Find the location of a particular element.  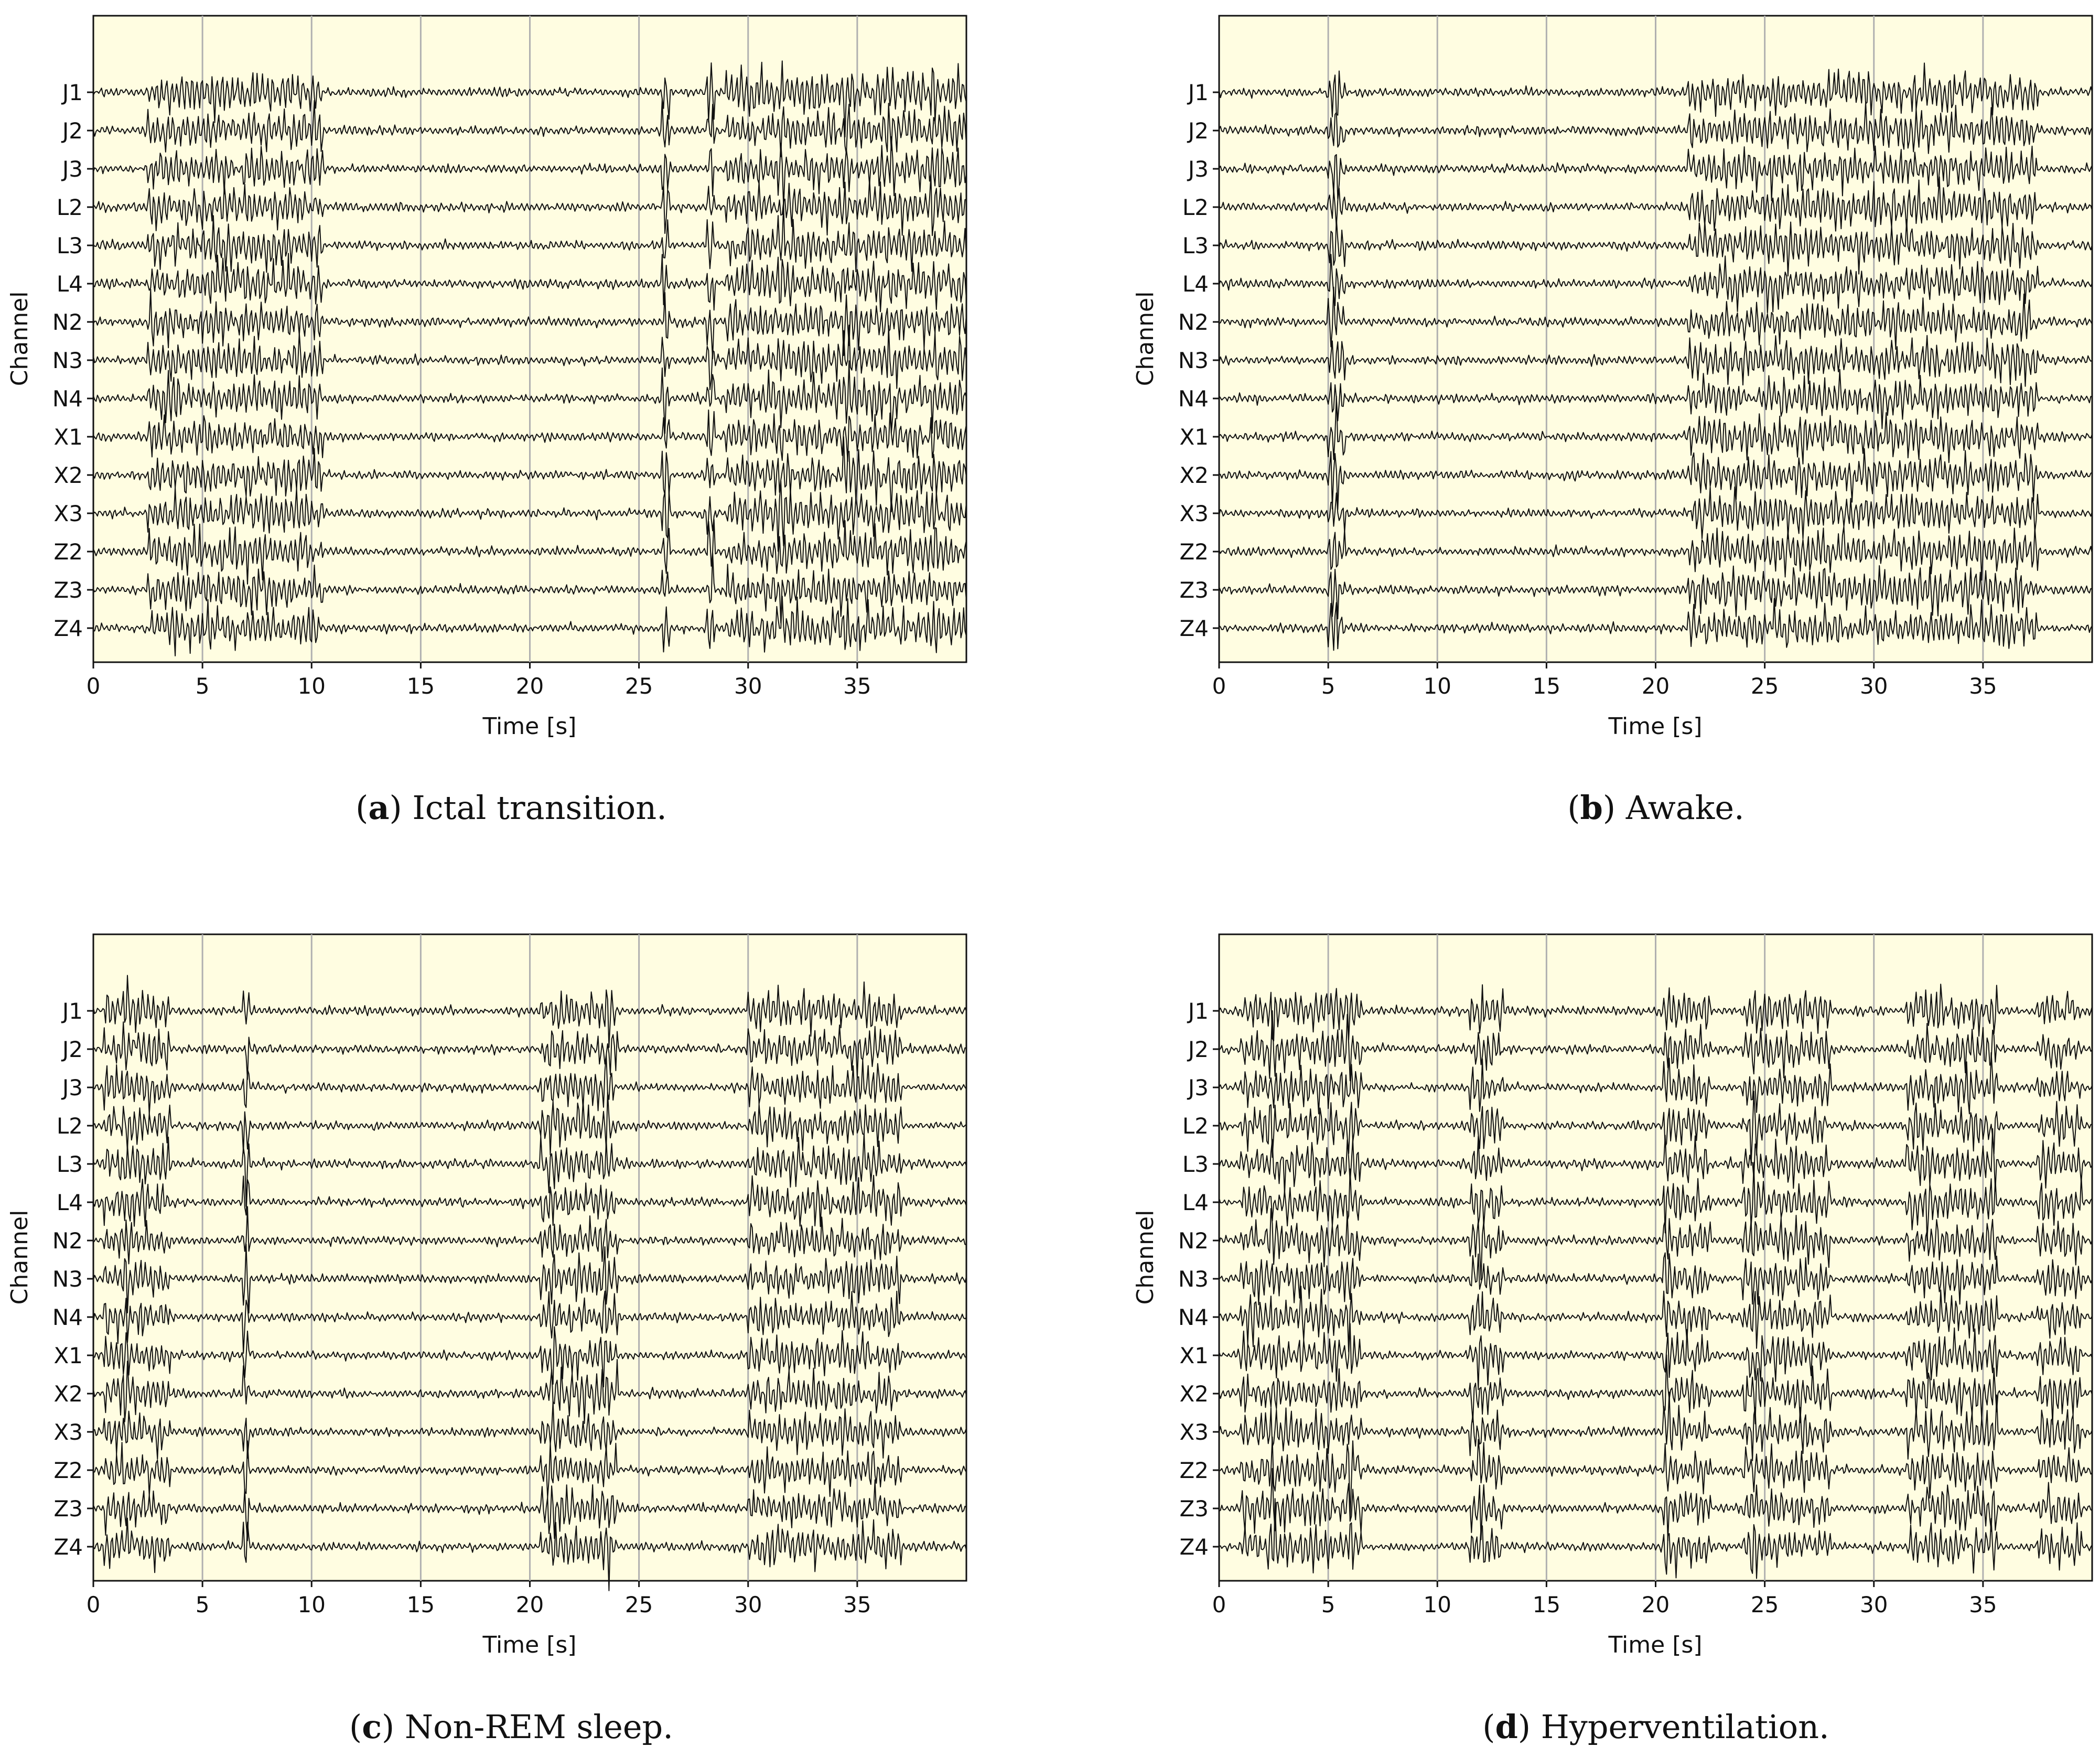

traces-b is located at coordinates (1656, 356).